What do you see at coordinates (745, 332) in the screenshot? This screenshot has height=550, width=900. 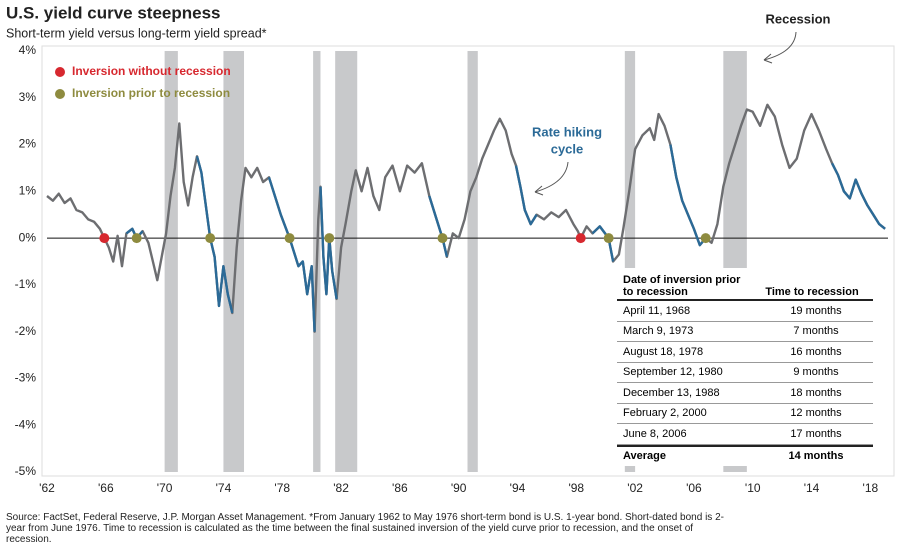 I see `table-row: March 9, 1973 7 months` at bounding box center [745, 332].